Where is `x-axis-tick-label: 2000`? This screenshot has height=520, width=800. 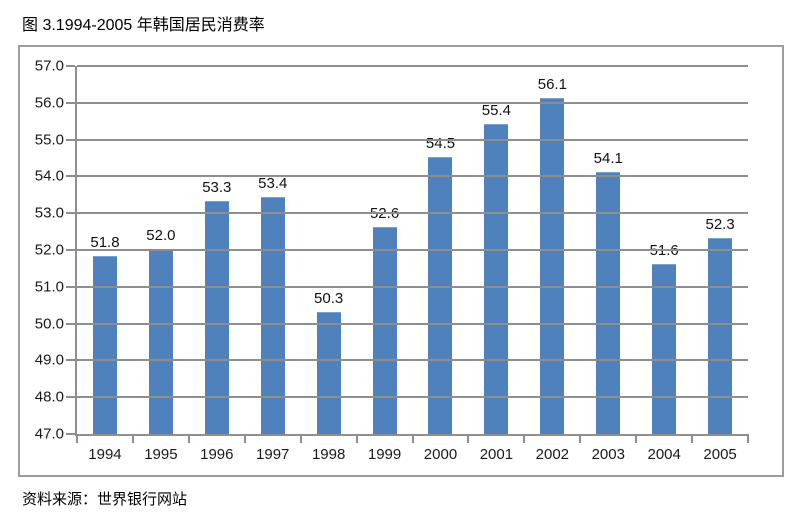
x-axis-tick-label: 2000 is located at coordinates (440, 454).